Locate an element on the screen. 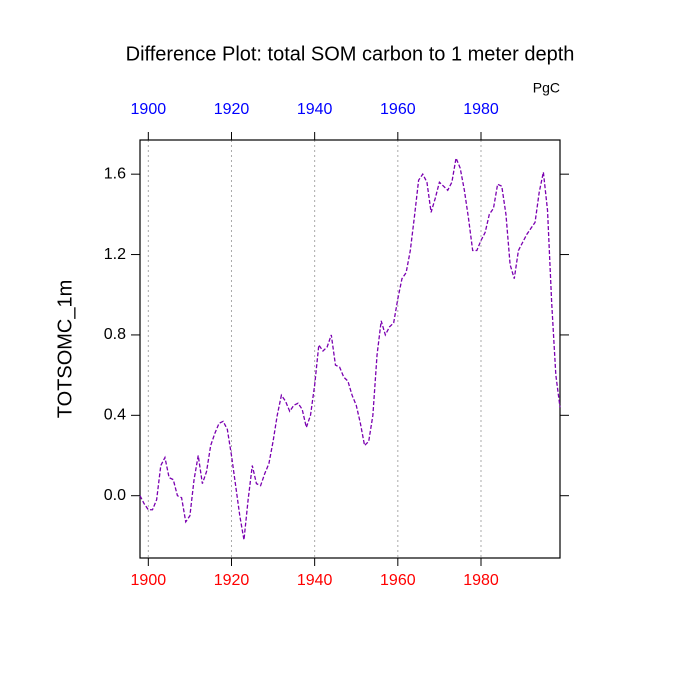 This screenshot has height=700, width=700. x-tick-label: 1900 is located at coordinates (149, 580).